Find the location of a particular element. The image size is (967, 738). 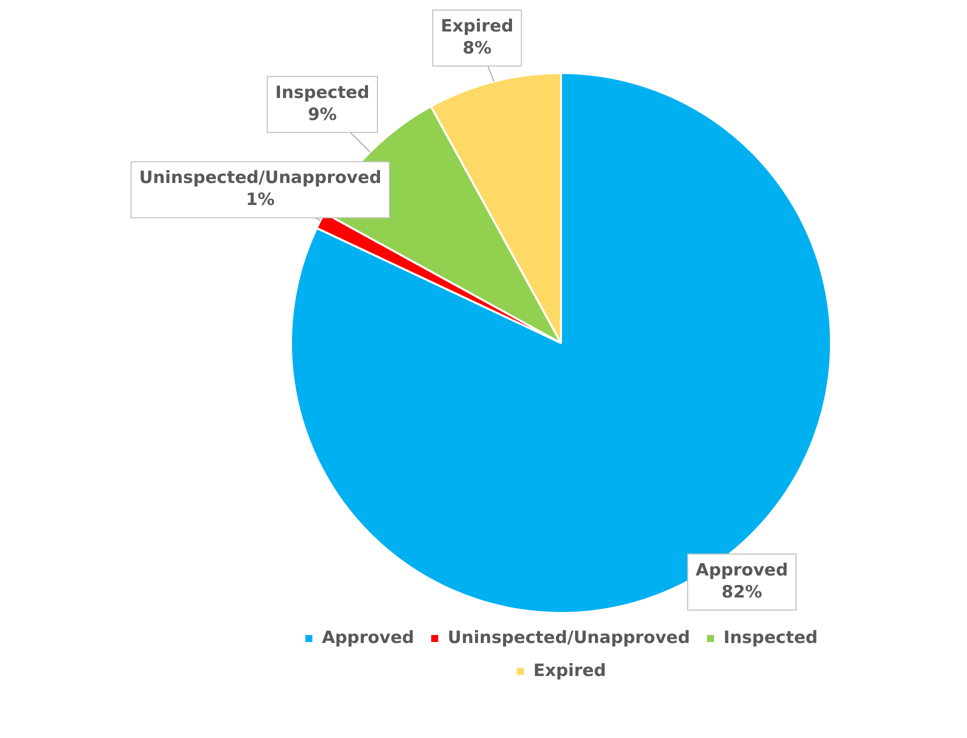

slice-label: Expired is located at coordinates (477, 26).